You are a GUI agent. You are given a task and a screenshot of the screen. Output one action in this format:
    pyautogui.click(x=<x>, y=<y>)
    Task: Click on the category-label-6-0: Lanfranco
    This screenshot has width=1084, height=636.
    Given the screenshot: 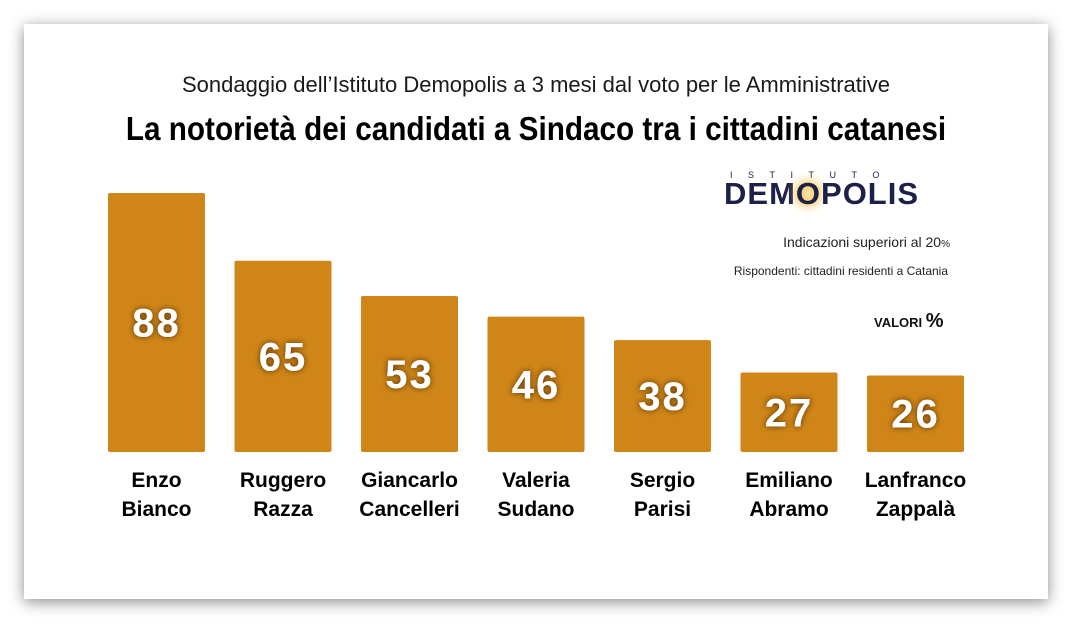 What is the action you would take?
    pyautogui.click(x=916, y=480)
    